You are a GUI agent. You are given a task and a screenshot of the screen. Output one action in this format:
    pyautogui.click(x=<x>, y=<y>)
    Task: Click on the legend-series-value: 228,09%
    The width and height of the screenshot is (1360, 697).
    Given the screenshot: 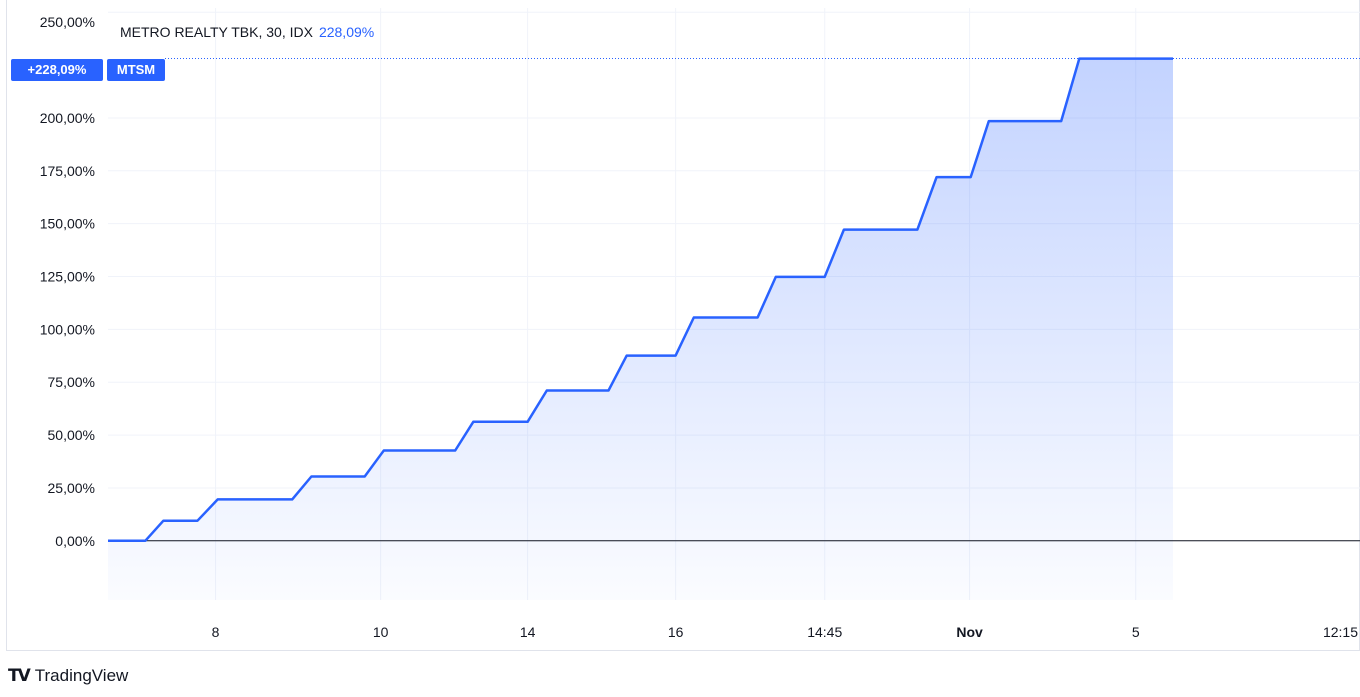 What is the action you would take?
    pyautogui.click(x=346, y=32)
    